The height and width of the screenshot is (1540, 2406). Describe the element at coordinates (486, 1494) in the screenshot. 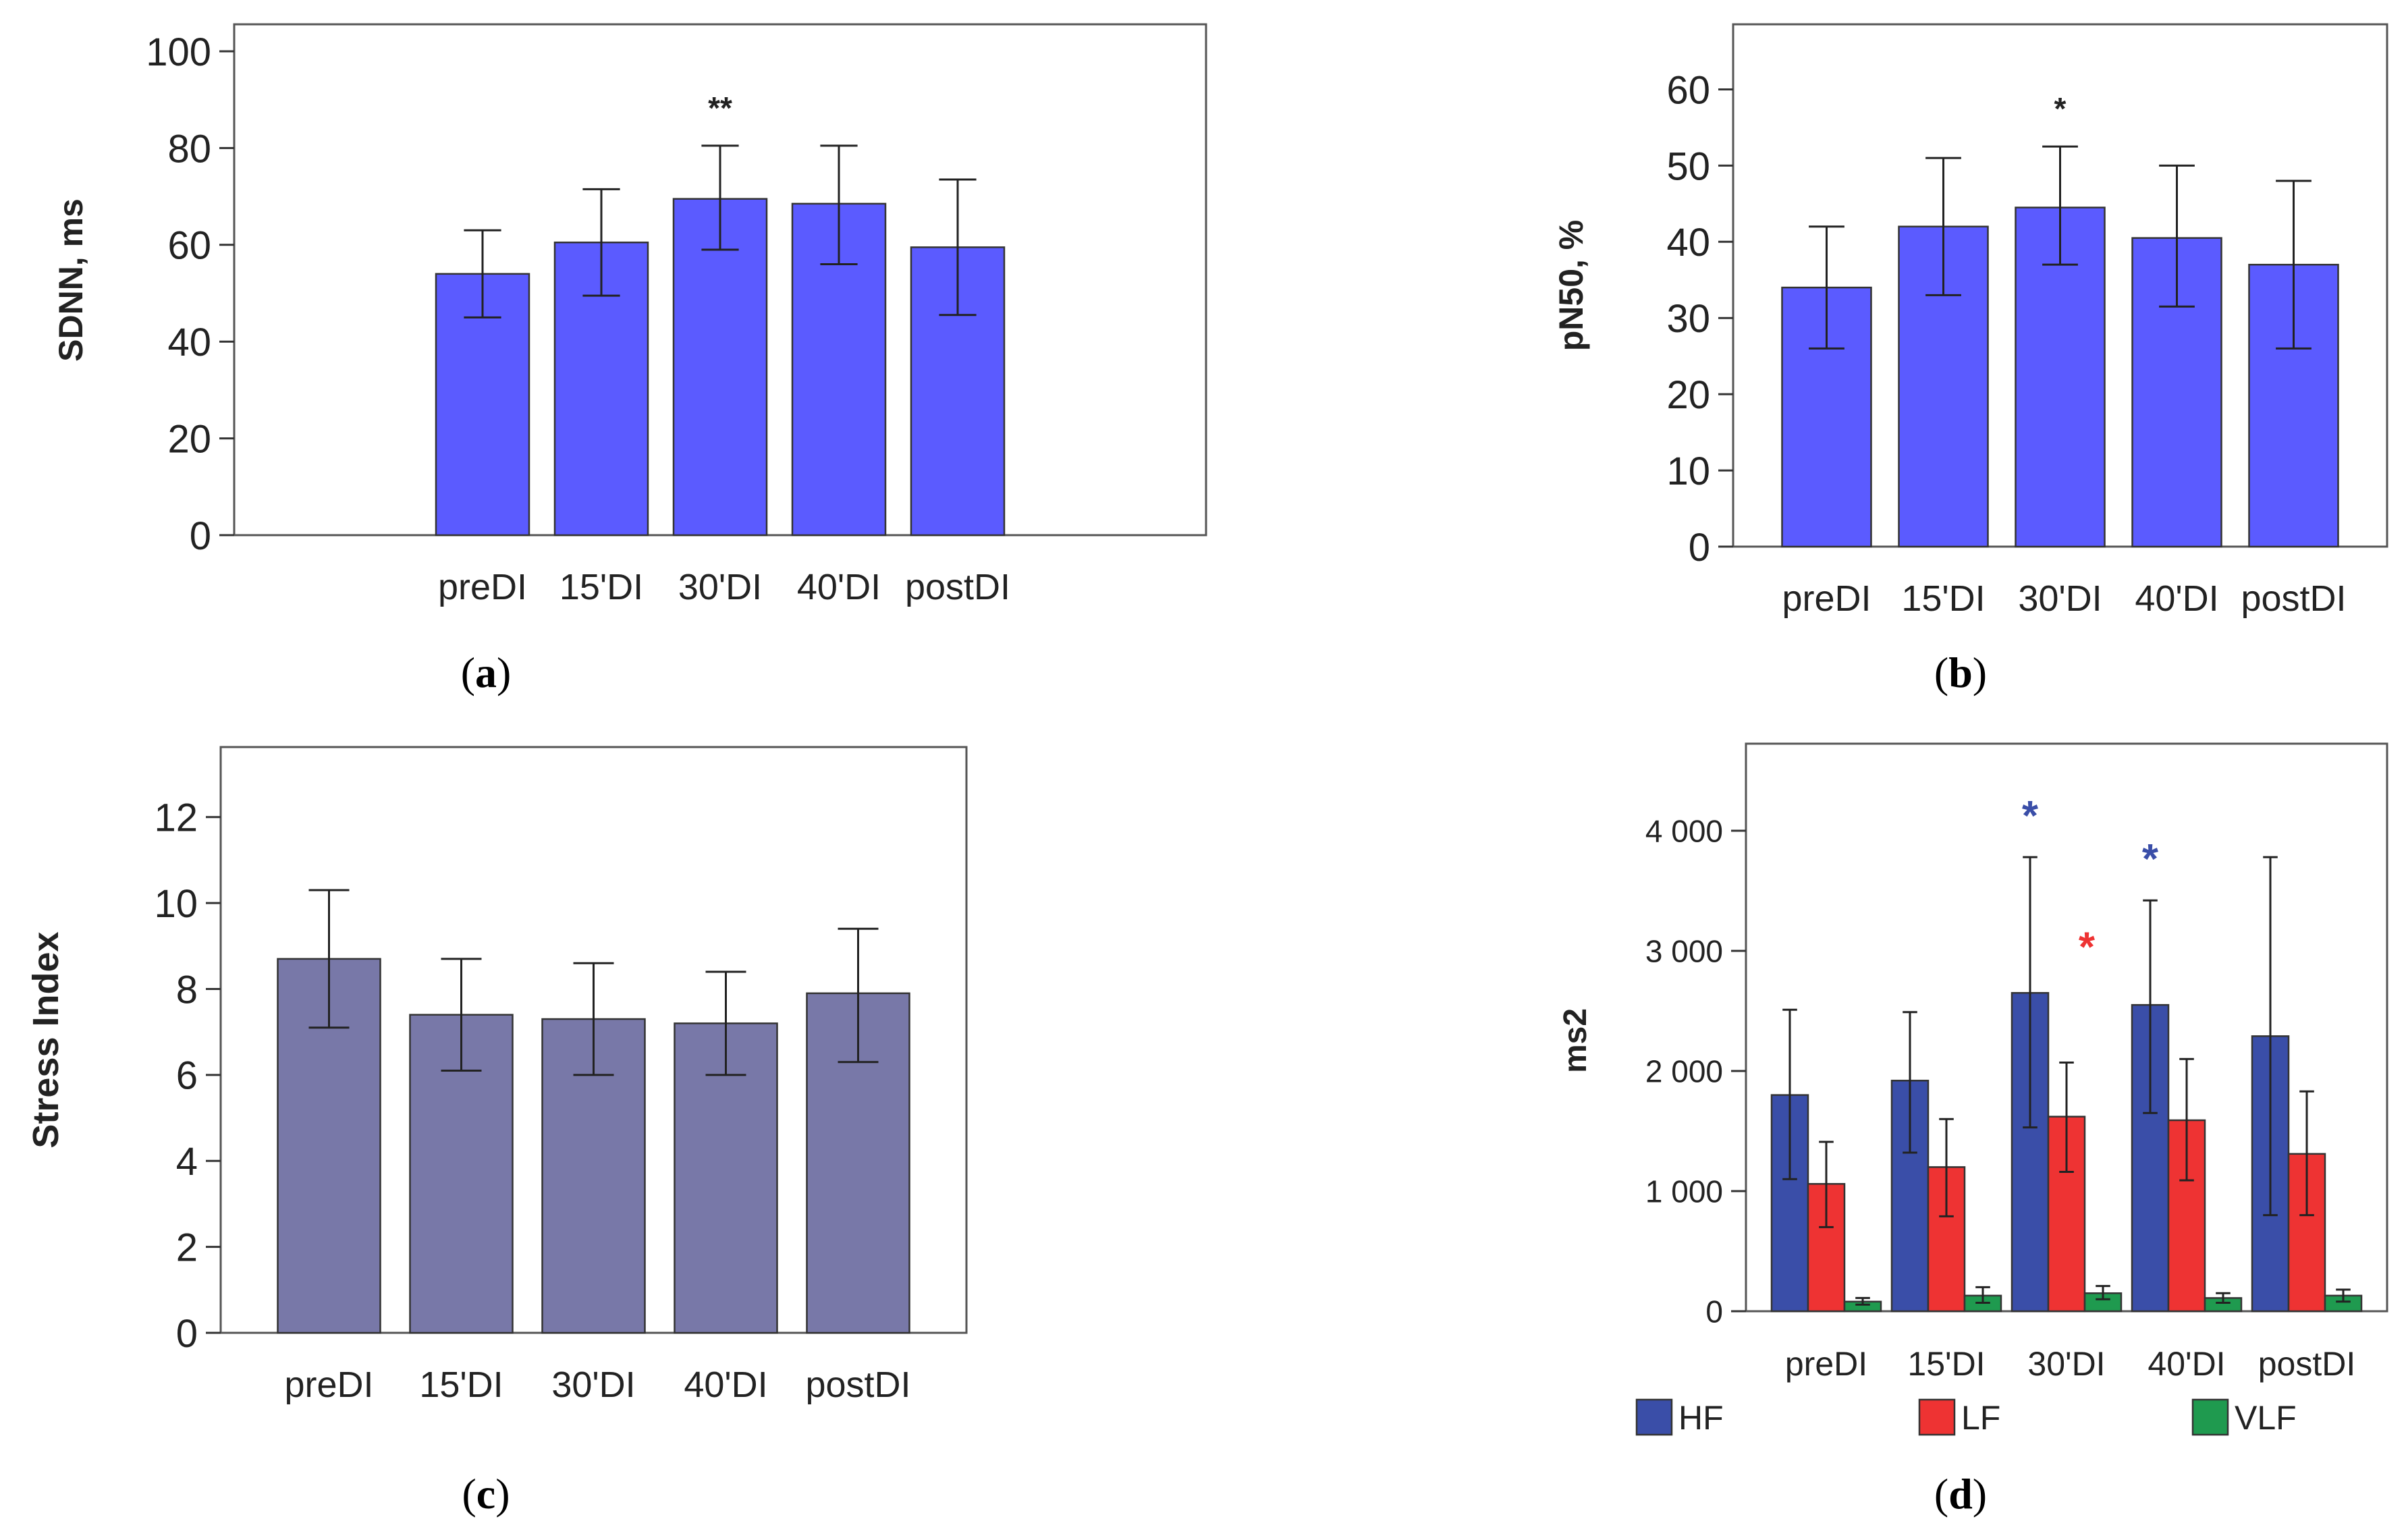

I see `panel-caption: (c)` at that location.